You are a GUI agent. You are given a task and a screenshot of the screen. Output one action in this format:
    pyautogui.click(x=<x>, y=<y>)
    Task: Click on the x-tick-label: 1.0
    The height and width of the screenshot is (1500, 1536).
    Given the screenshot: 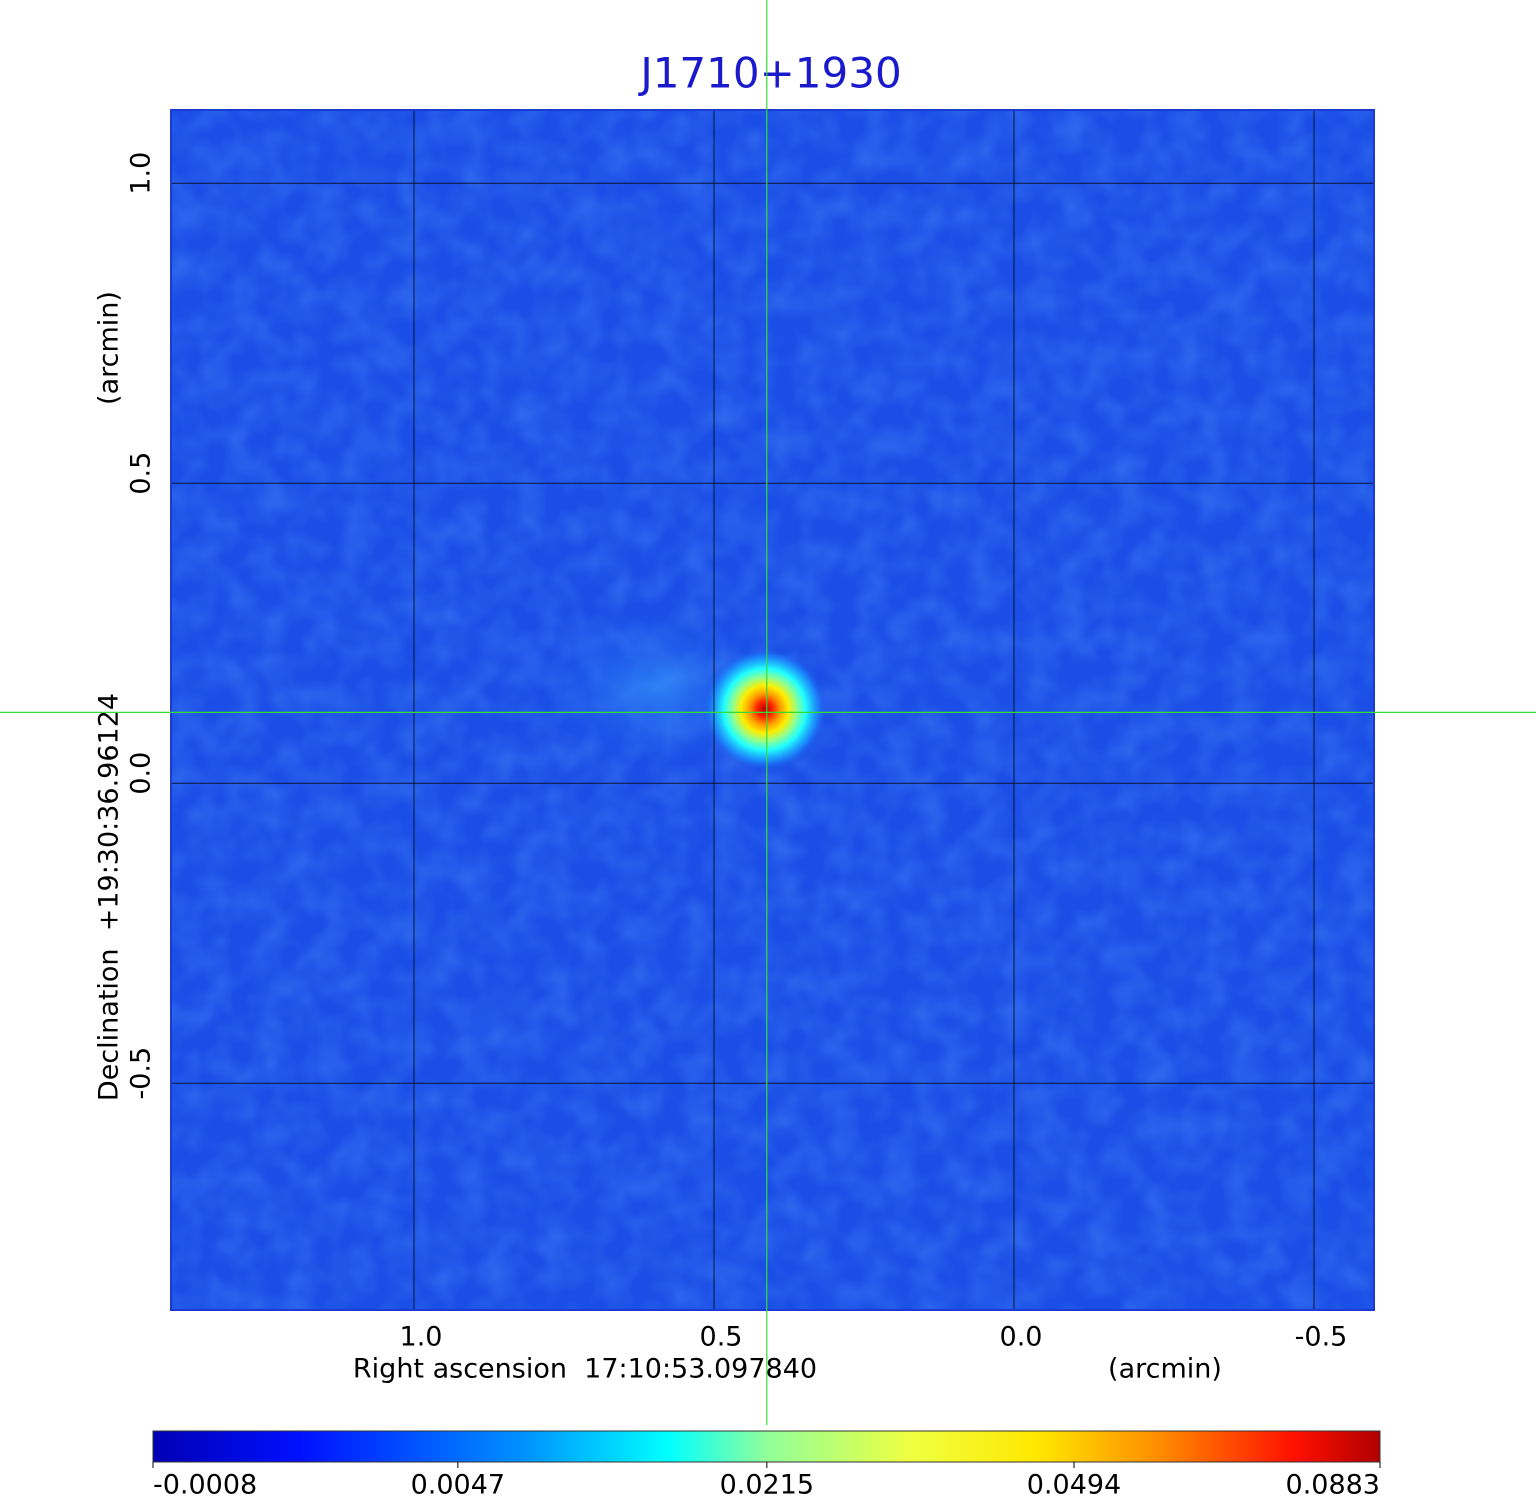 What is the action you would take?
    pyautogui.click(x=421, y=1337)
    